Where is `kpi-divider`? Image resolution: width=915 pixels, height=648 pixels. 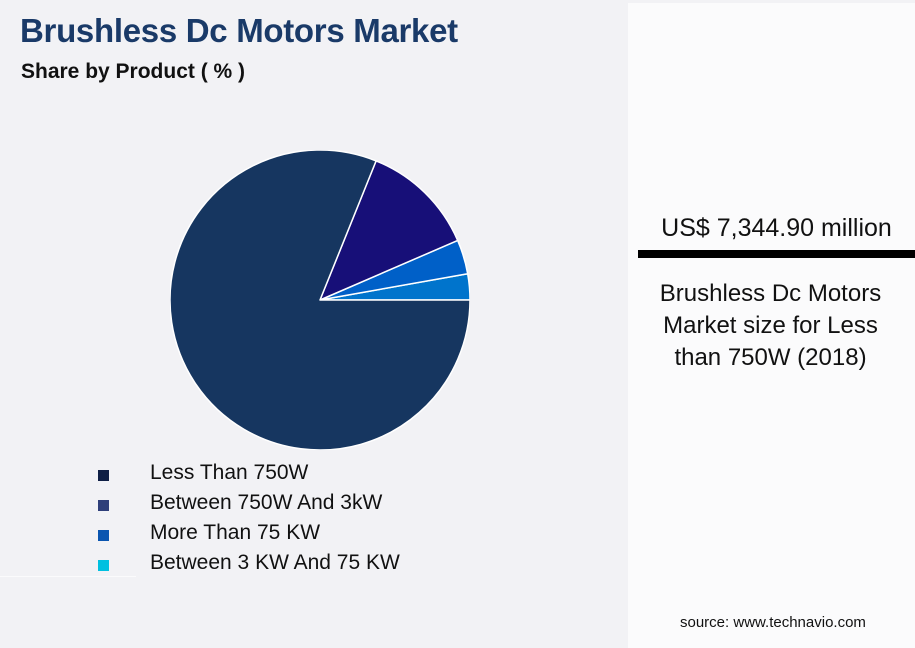 kpi-divider is located at coordinates (776, 254).